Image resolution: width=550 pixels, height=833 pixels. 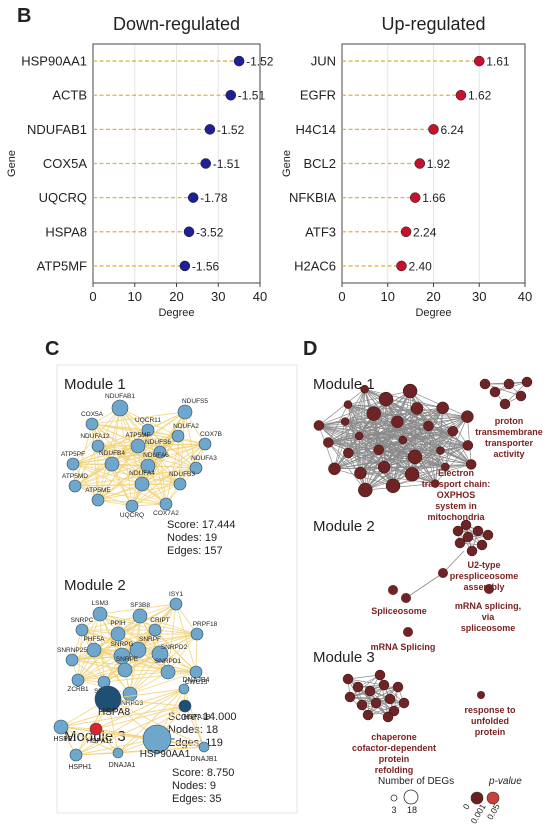 What do you see at coordinates (117, 623) in the screenshot?
I see `ppi-node-label: PPIH` at bounding box center [117, 623].